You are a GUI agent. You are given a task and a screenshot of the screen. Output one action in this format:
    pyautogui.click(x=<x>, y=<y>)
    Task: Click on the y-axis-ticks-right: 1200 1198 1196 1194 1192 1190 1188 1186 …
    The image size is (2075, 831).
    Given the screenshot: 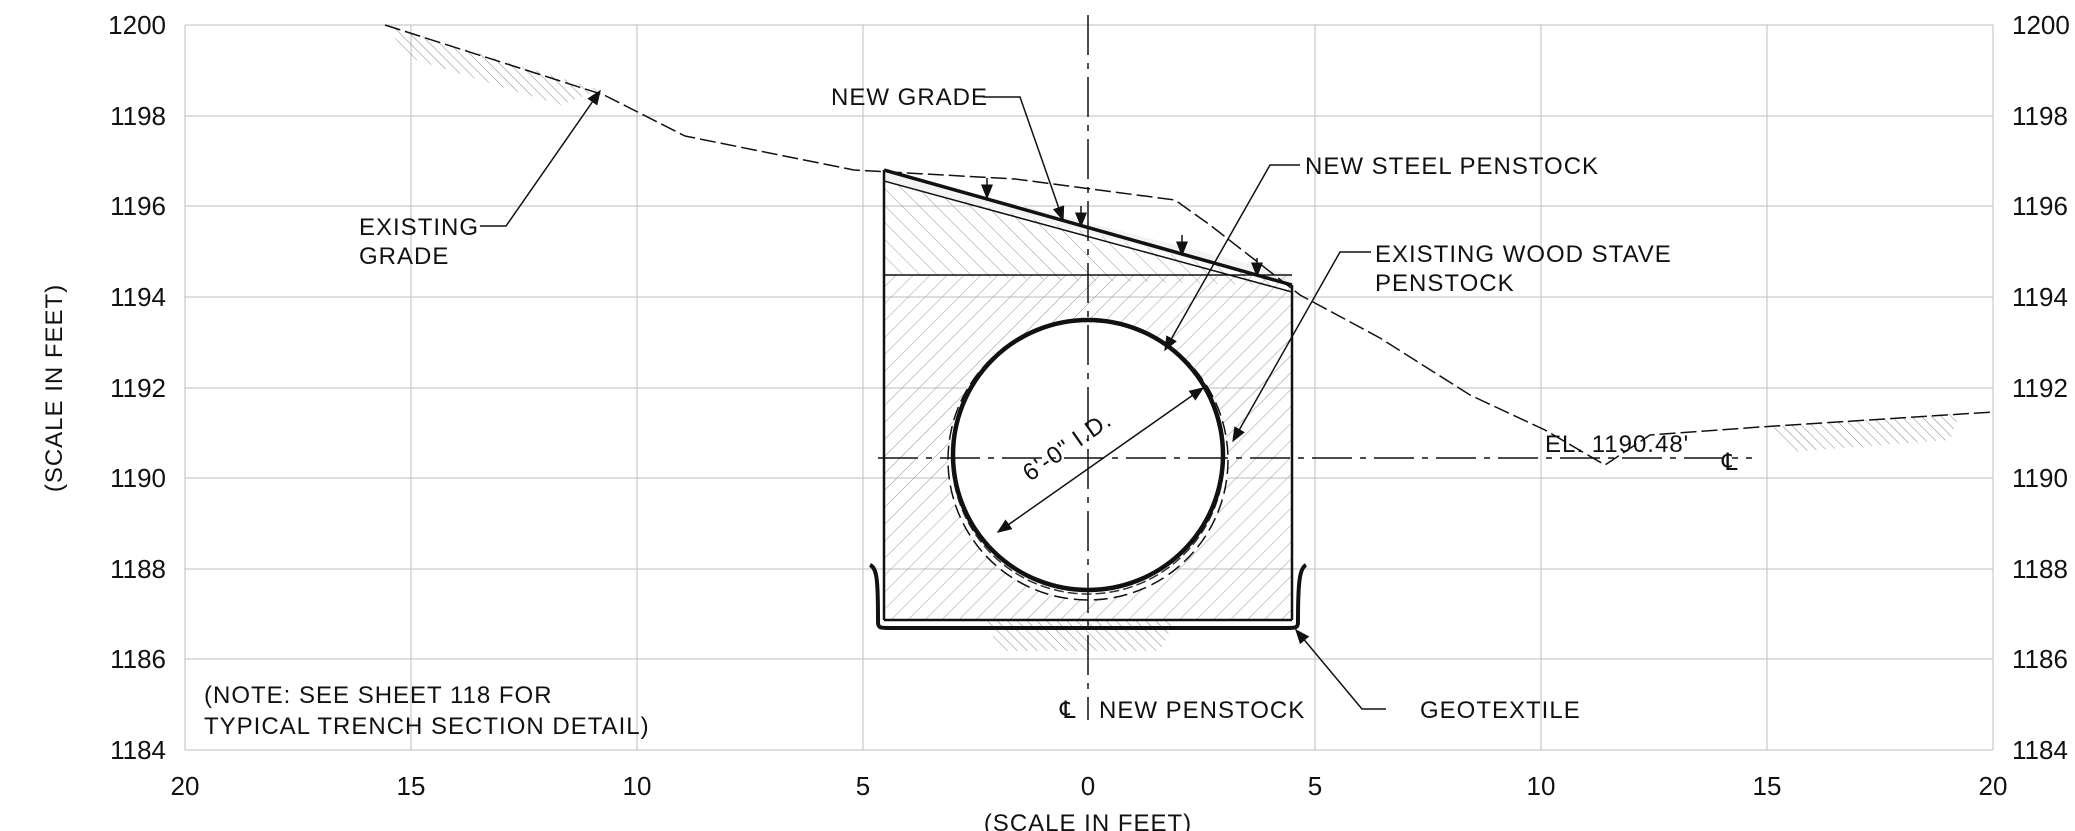 What is the action you would take?
    pyautogui.click(x=2041, y=387)
    